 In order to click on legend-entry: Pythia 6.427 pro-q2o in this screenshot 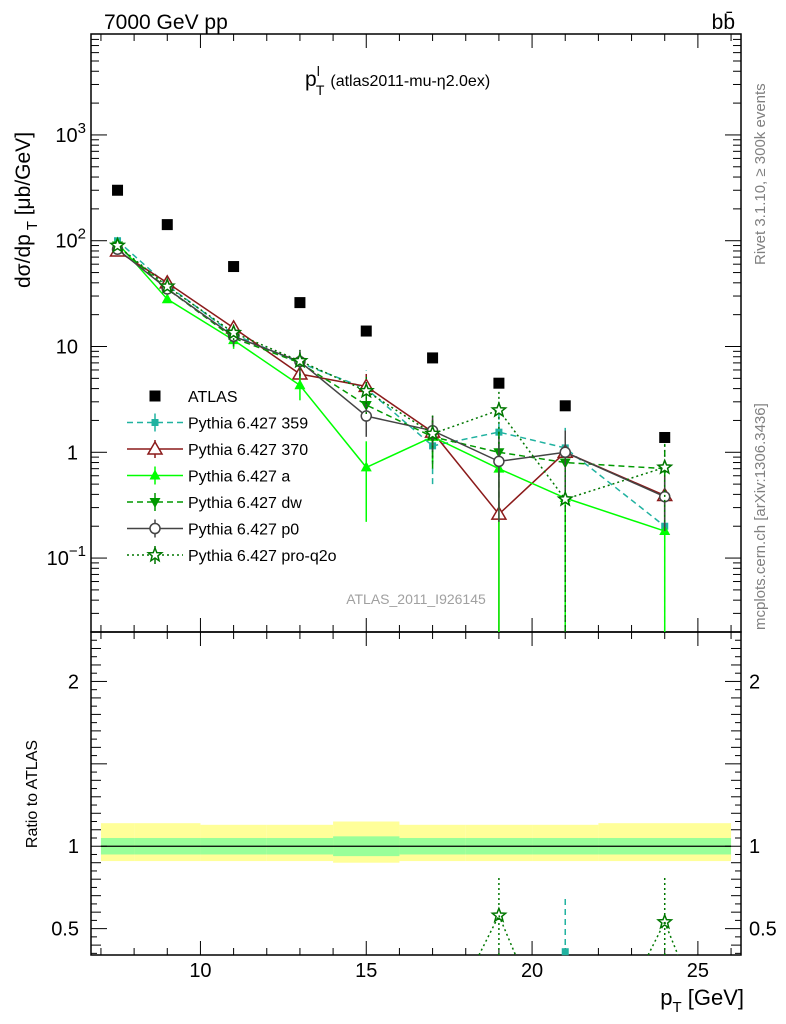, I will do `click(232, 555)`.